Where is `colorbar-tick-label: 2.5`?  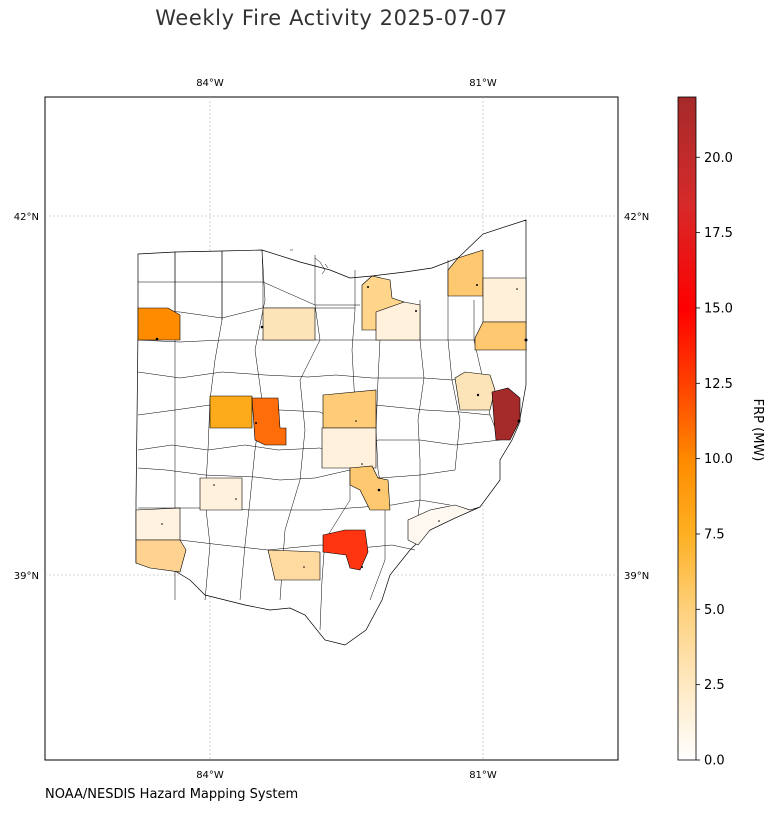 colorbar-tick-label: 2.5 is located at coordinates (714, 685).